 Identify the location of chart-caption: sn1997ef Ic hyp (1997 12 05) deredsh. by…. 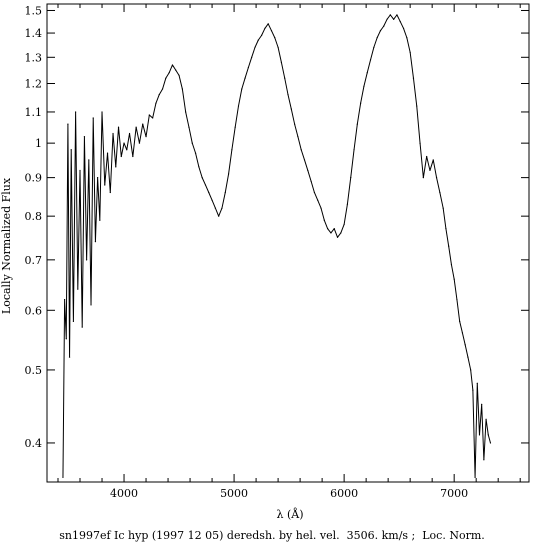
(272, 535).